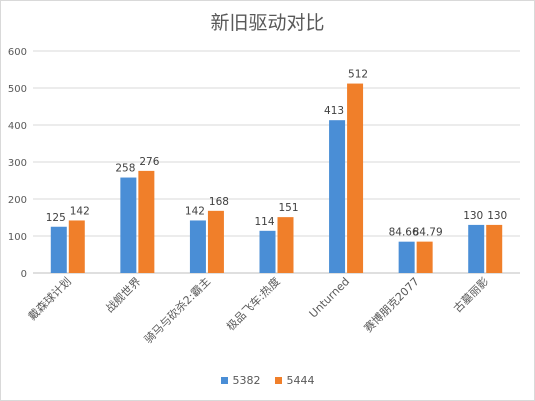  I want to click on y-tick-label: 300, so click(17, 163).